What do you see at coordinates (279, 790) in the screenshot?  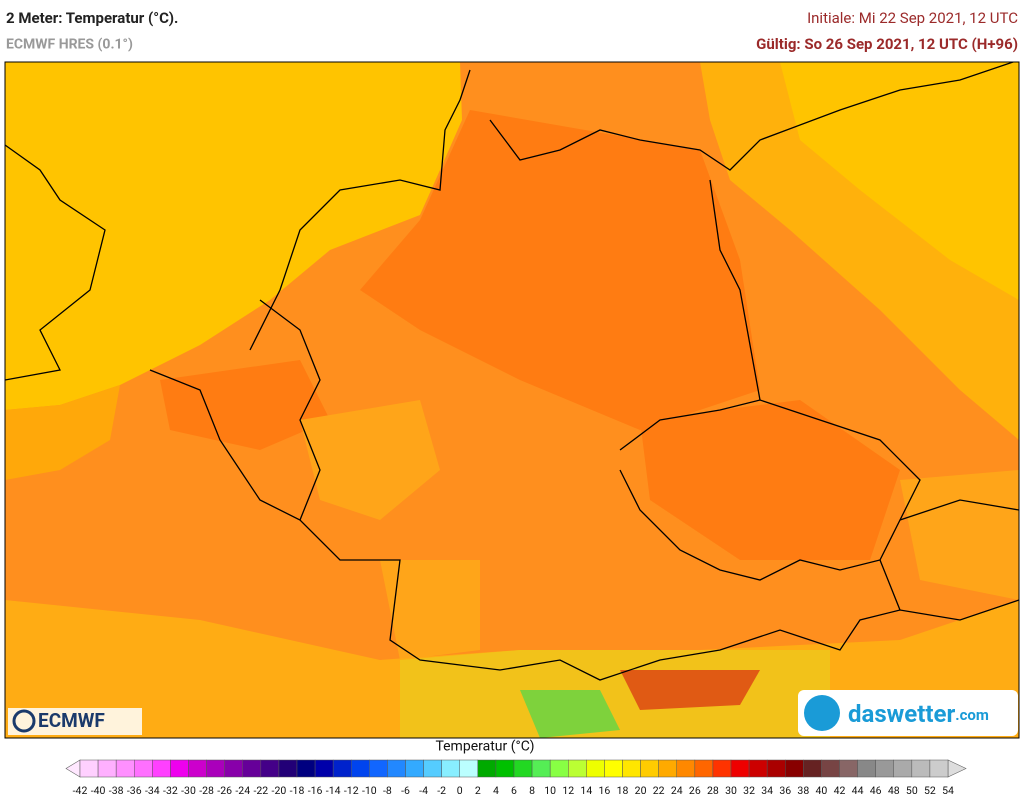 I see `legend-tick-label: -20` at bounding box center [279, 790].